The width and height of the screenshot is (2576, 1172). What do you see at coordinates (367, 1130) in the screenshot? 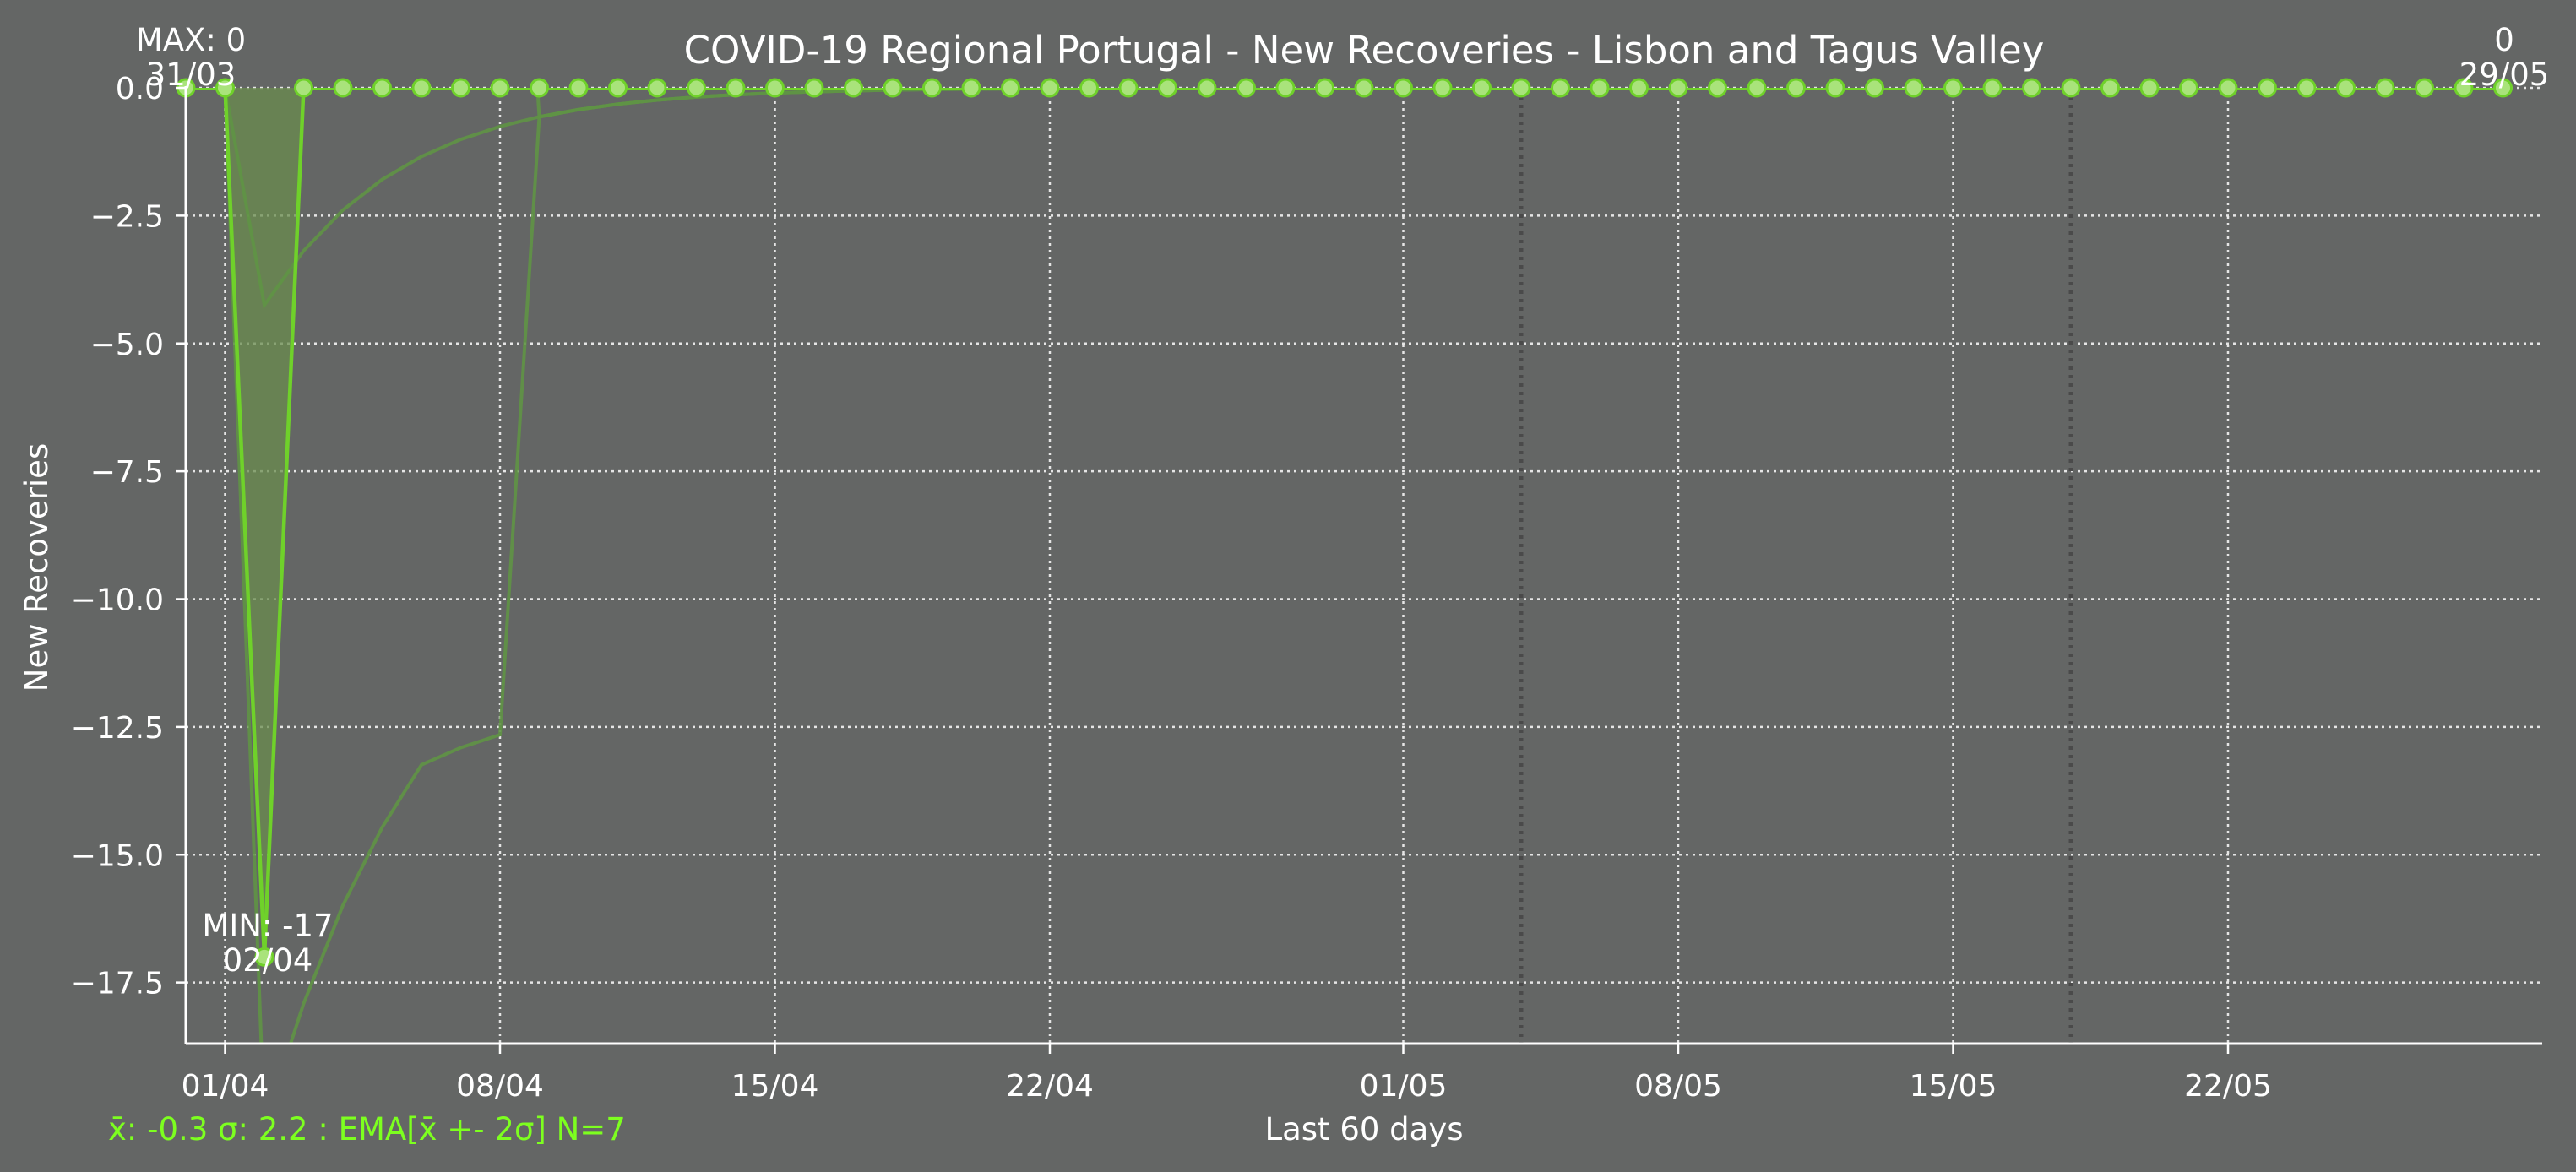
I see `footer-stats: x̄: -0.3 σ: 2.2 : EMA[x̄ +- 2σ] N=7` at bounding box center [367, 1130].